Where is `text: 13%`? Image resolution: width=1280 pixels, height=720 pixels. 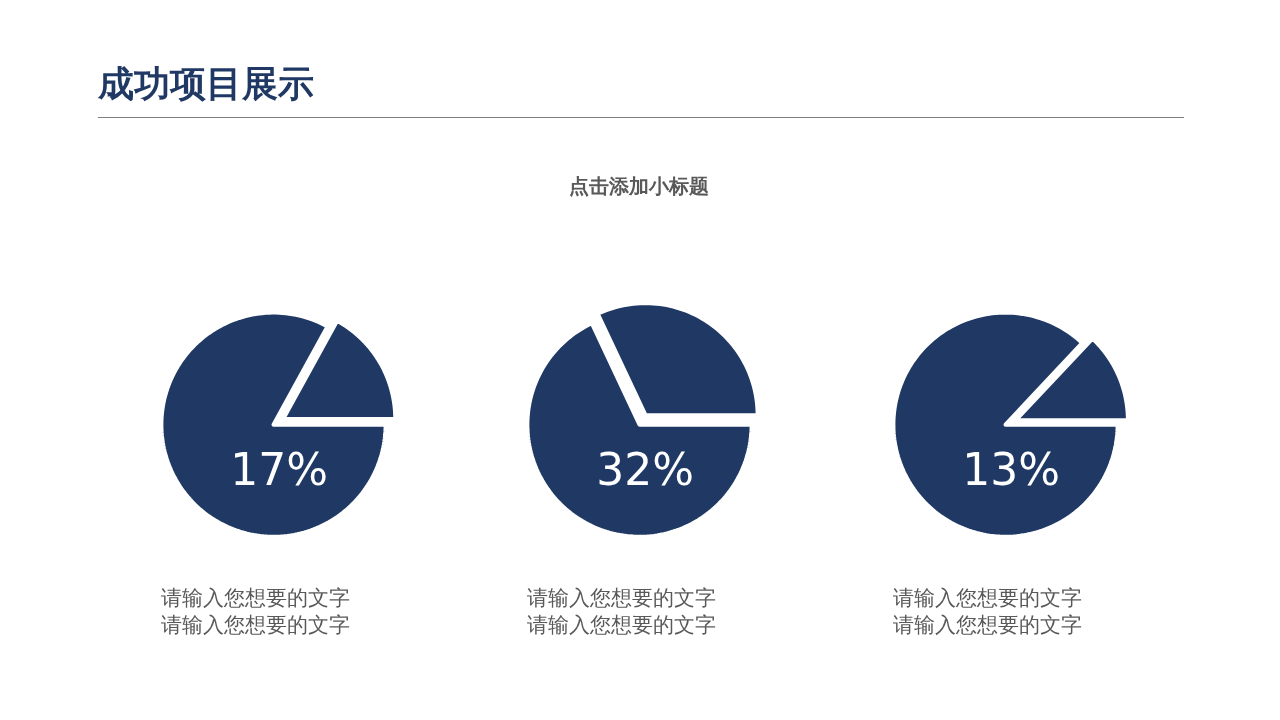
text: 13% is located at coordinates (1011, 470).